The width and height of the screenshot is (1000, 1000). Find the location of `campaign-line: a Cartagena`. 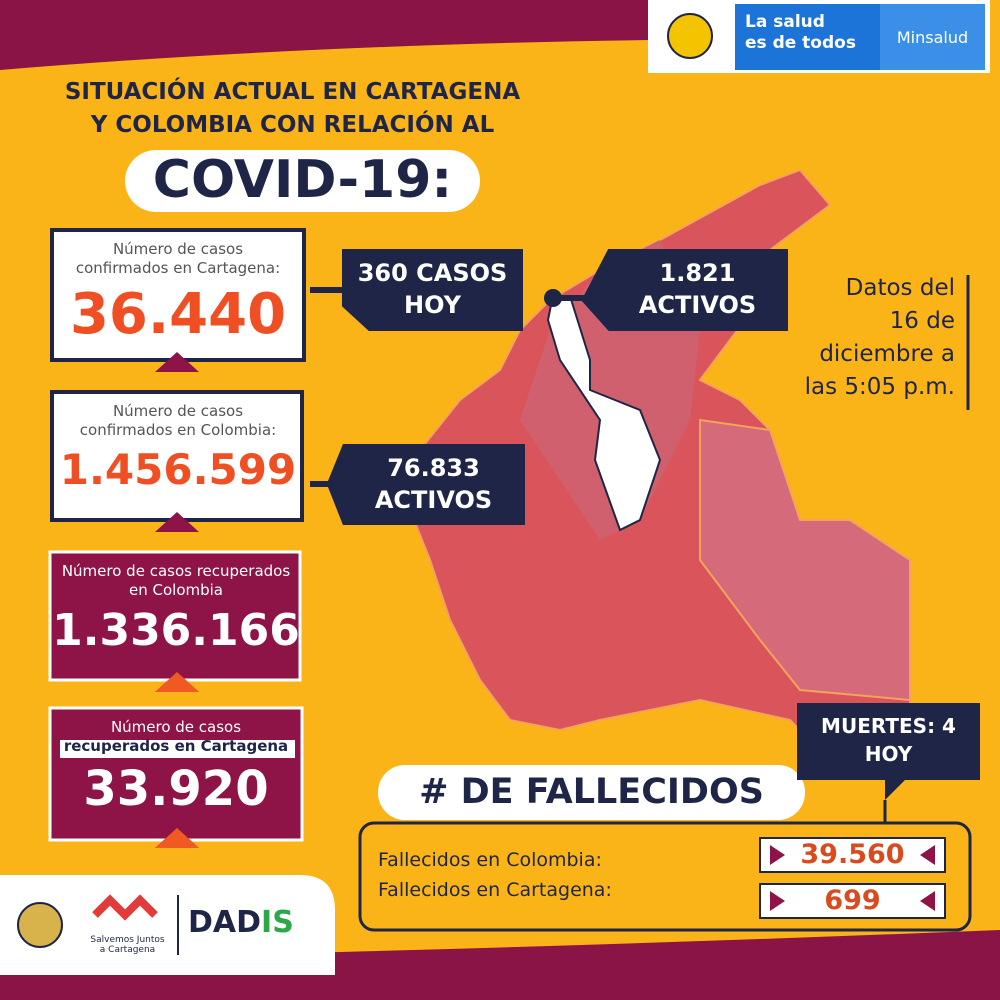

campaign-line: a Cartagena is located at coordinates (127, 950).